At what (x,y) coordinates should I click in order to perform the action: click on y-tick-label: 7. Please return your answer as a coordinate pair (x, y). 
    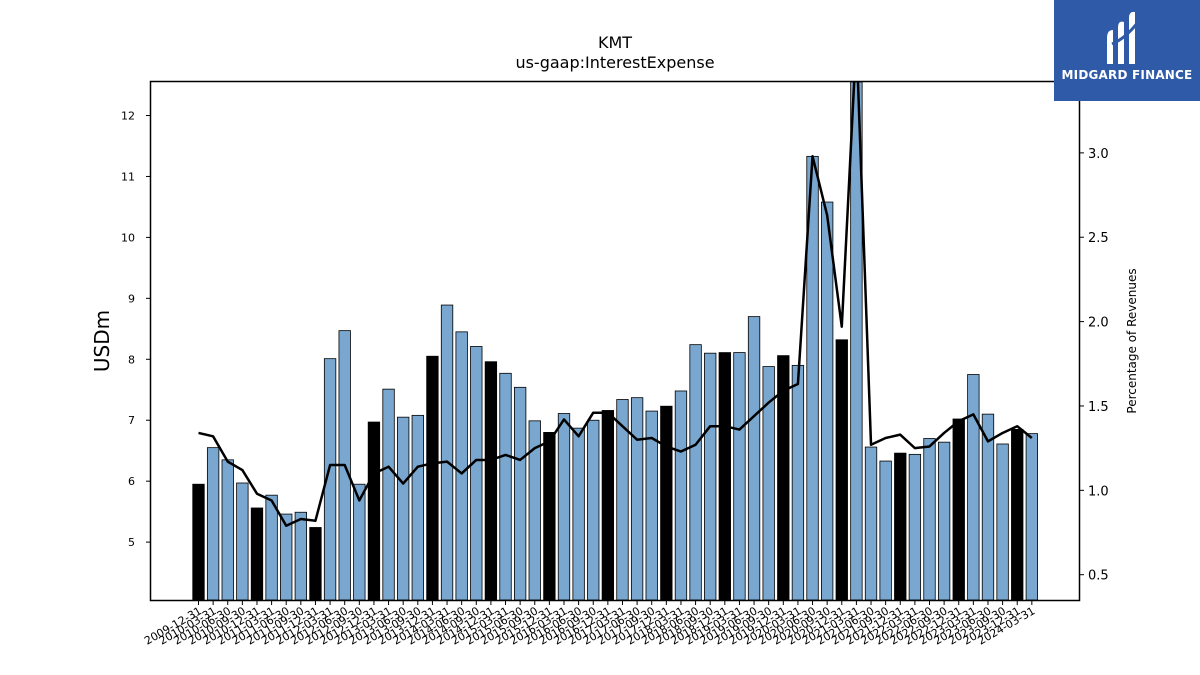
    Looking at the image, I should click on (131, 420).